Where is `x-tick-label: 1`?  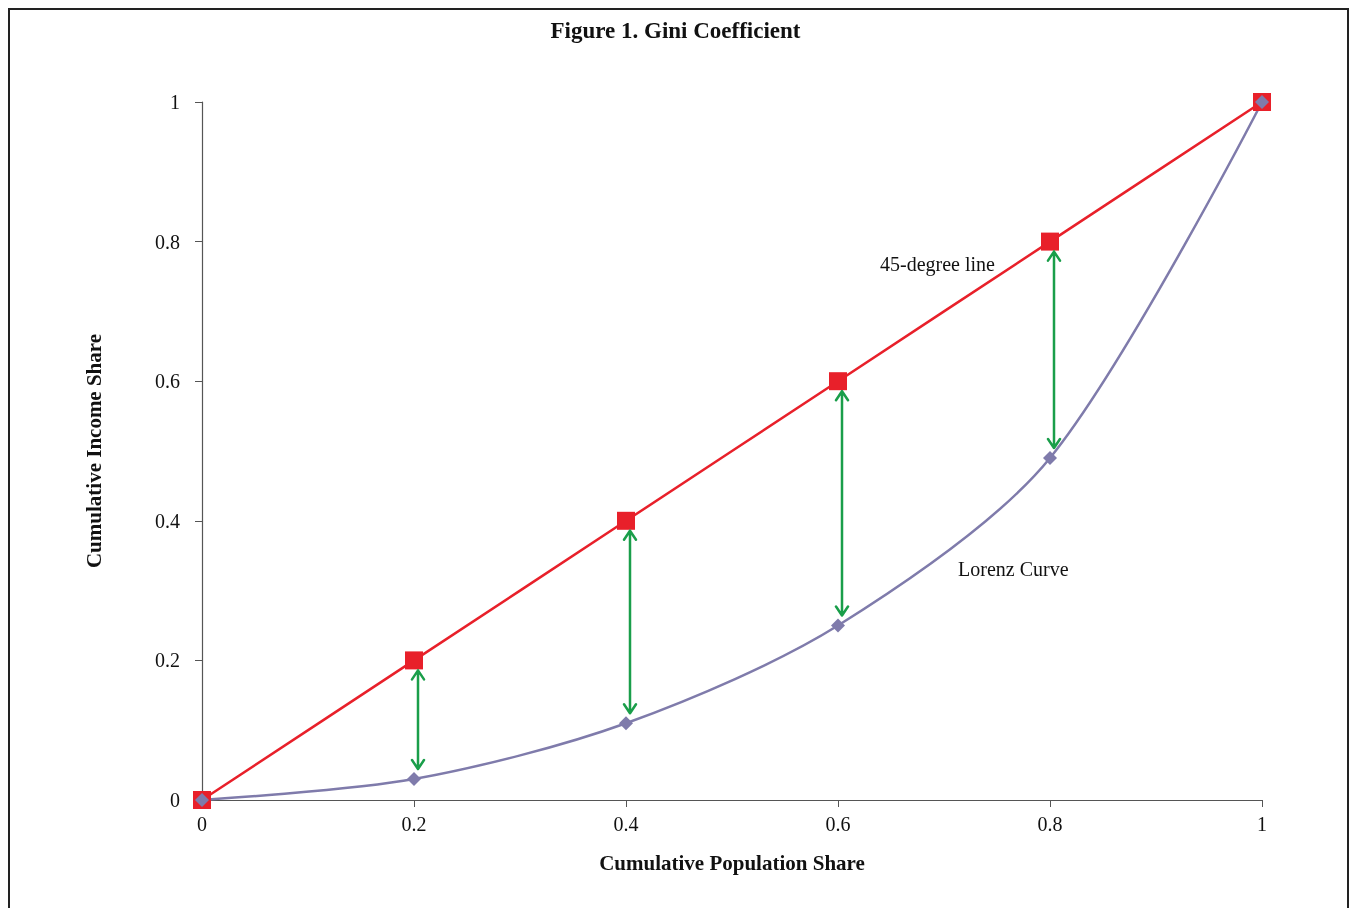
x-tick-label: 1 is located at coordinates (1262, 824).